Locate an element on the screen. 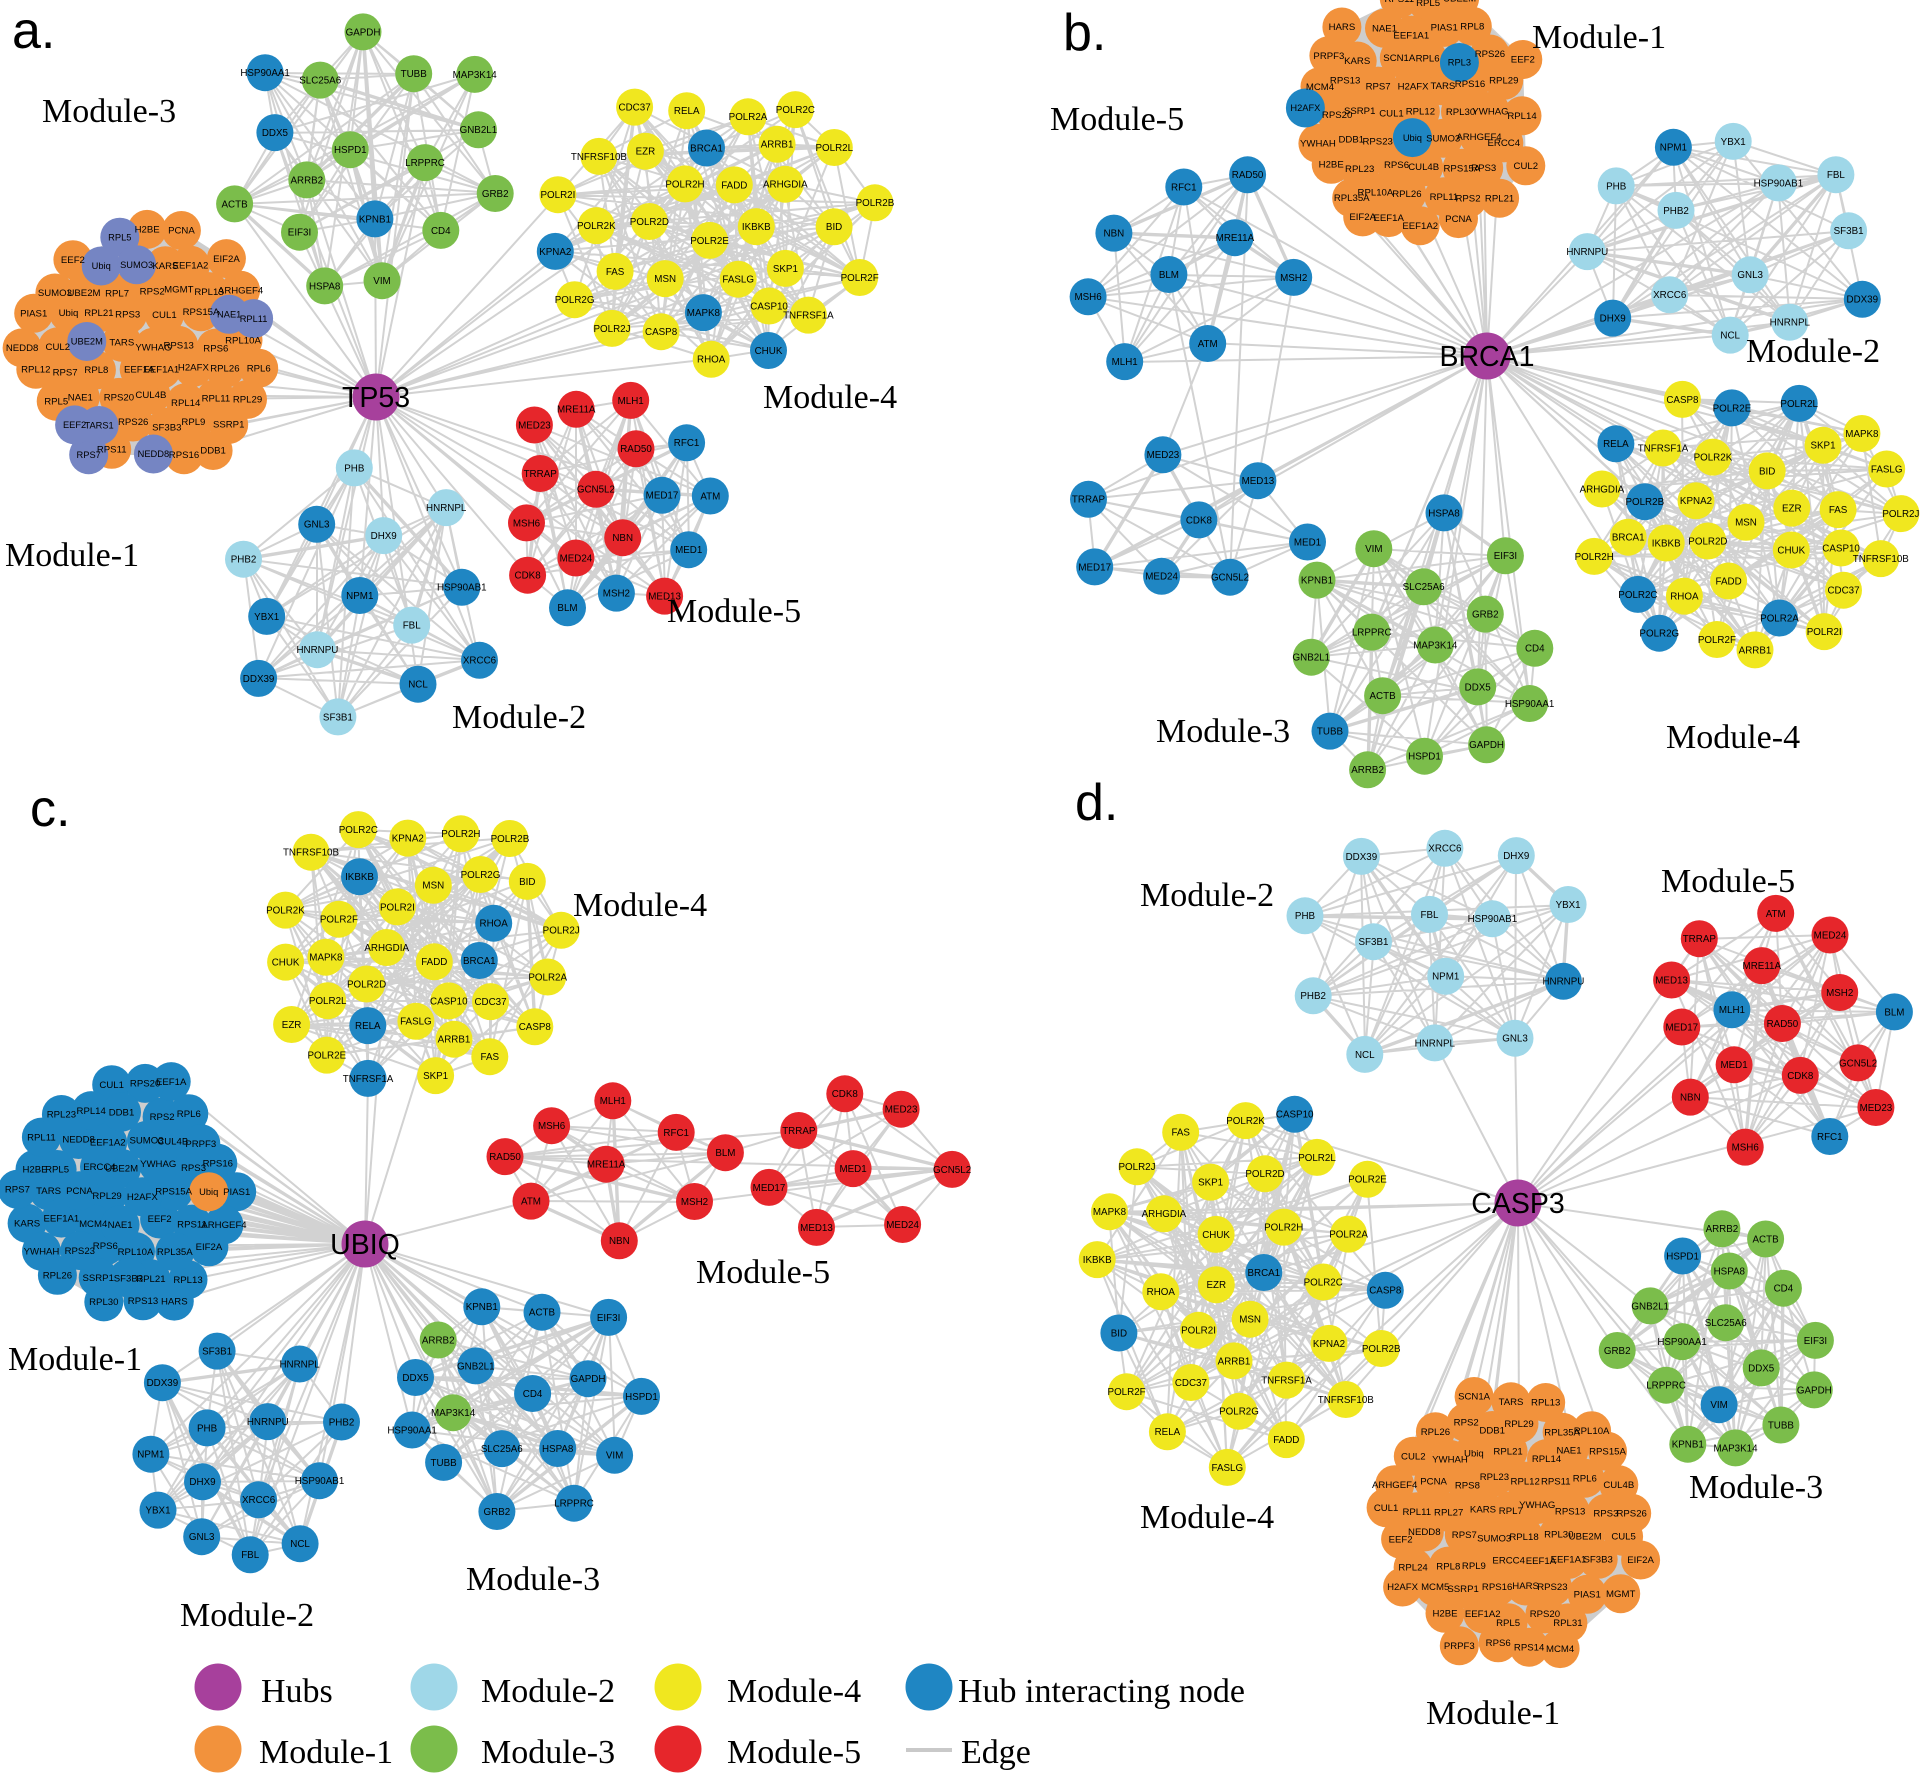 This screenshot has height=1775, width=1923. svg-text: FAS is located at coordinates (615, 272).